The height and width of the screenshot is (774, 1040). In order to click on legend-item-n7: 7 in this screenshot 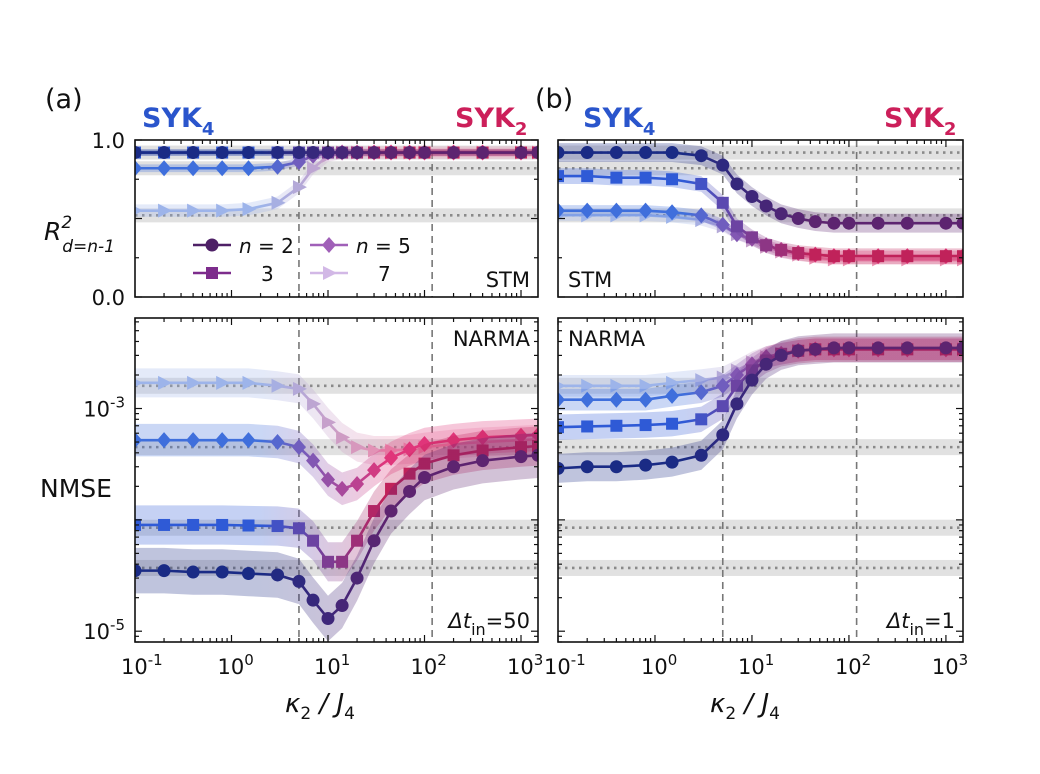, I will do `click(350, 274)`.